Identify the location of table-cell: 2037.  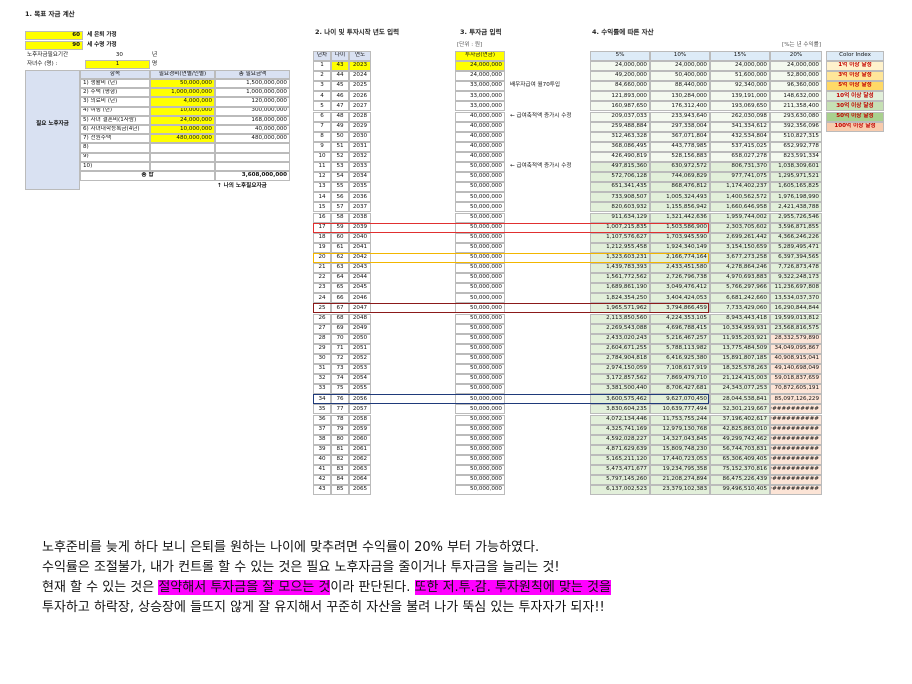
(360, 207).